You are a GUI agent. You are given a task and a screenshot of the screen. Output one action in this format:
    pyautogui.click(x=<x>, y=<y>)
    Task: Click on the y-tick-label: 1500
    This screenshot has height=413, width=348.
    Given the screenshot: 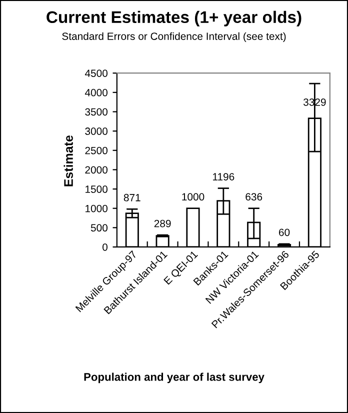 What is the action you would take?
    pyautogui.click(x=97, y=189)
    